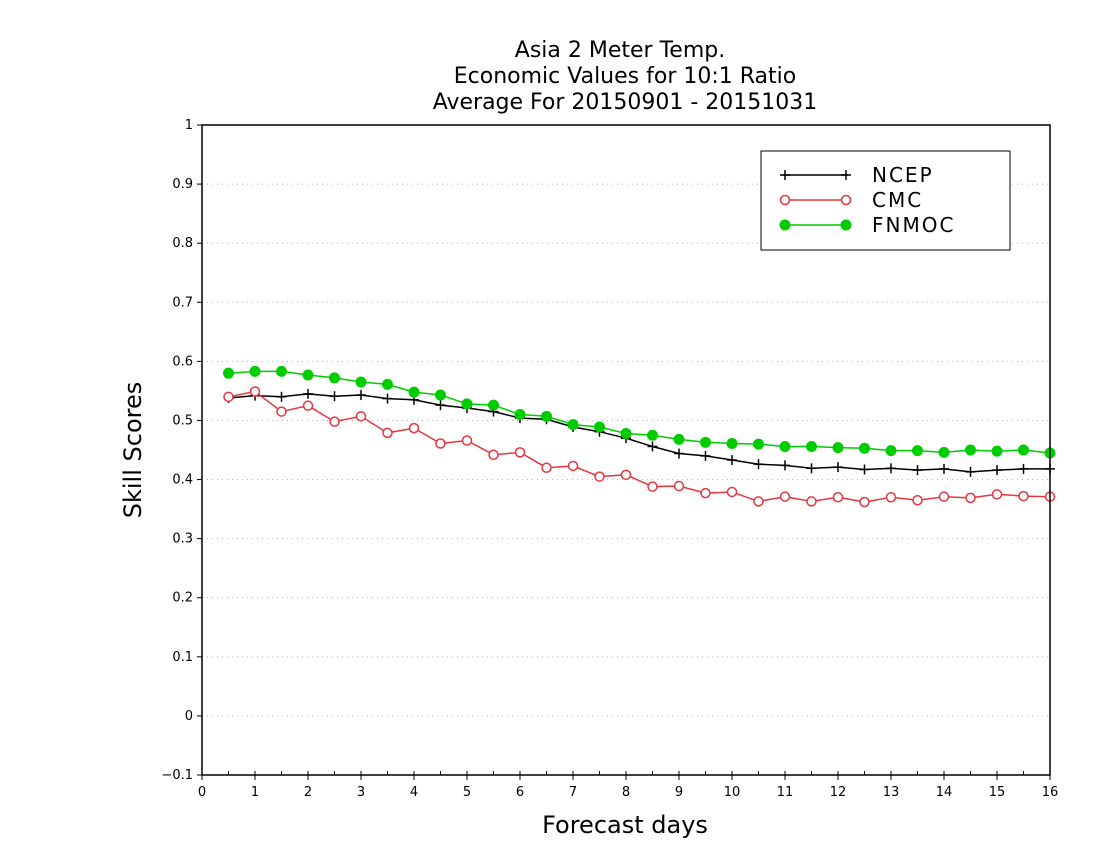  I want to click on chart-title-line-1: Asia 2 Meter Temp., so click(620, 50).